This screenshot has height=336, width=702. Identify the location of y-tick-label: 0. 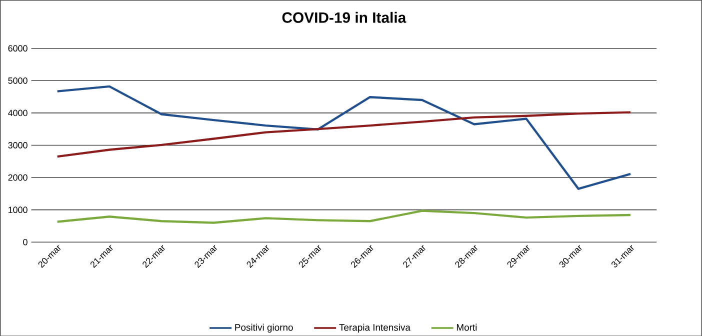
(25, 242).